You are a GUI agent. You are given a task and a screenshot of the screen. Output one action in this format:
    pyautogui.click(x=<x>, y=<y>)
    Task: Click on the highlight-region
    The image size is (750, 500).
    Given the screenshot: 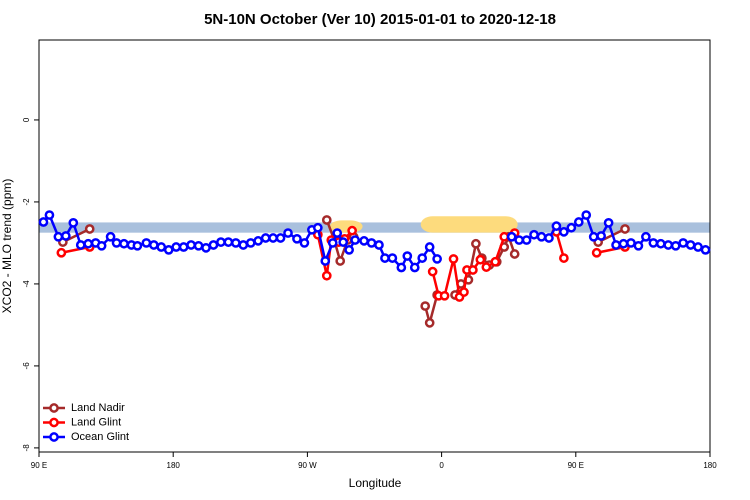 What is the action you would take?
    pyautogui.click(x=469, y=224)
    